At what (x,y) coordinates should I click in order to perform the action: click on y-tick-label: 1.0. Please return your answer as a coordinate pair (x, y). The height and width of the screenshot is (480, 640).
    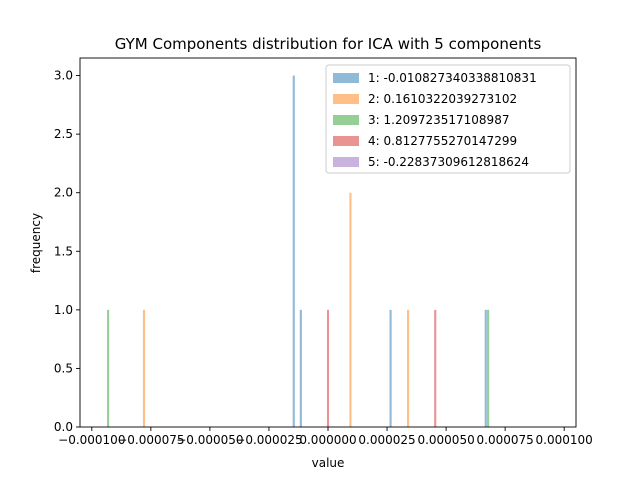
    Looking at the image, I should click on (63, 310).